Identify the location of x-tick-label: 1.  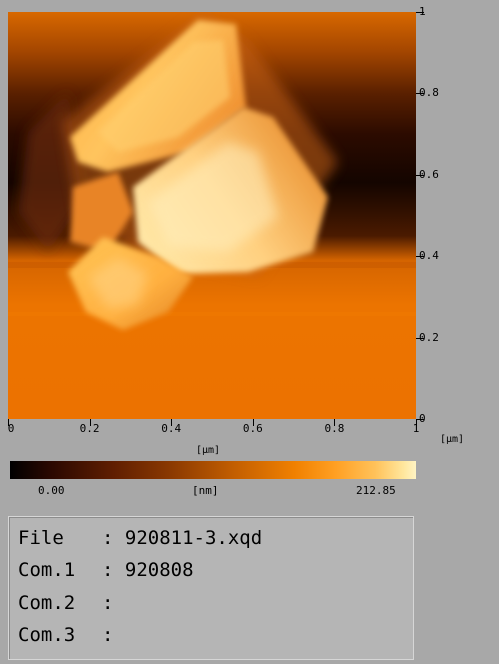
(416, 428).